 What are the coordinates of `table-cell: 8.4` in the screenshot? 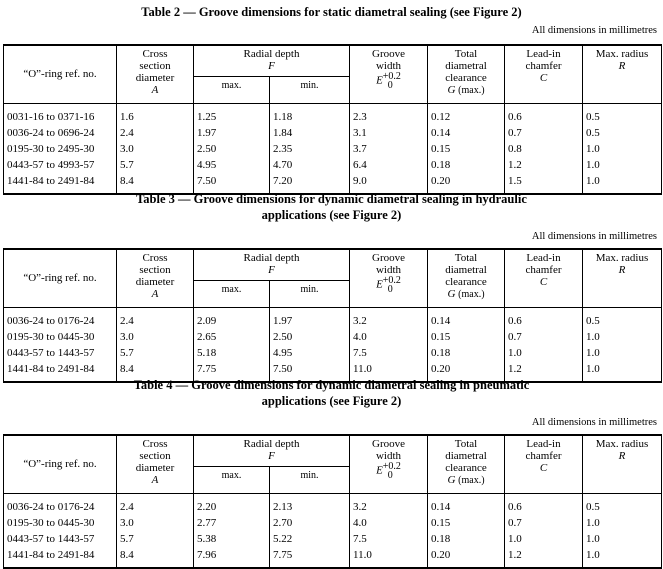 It's located at (155, 557).